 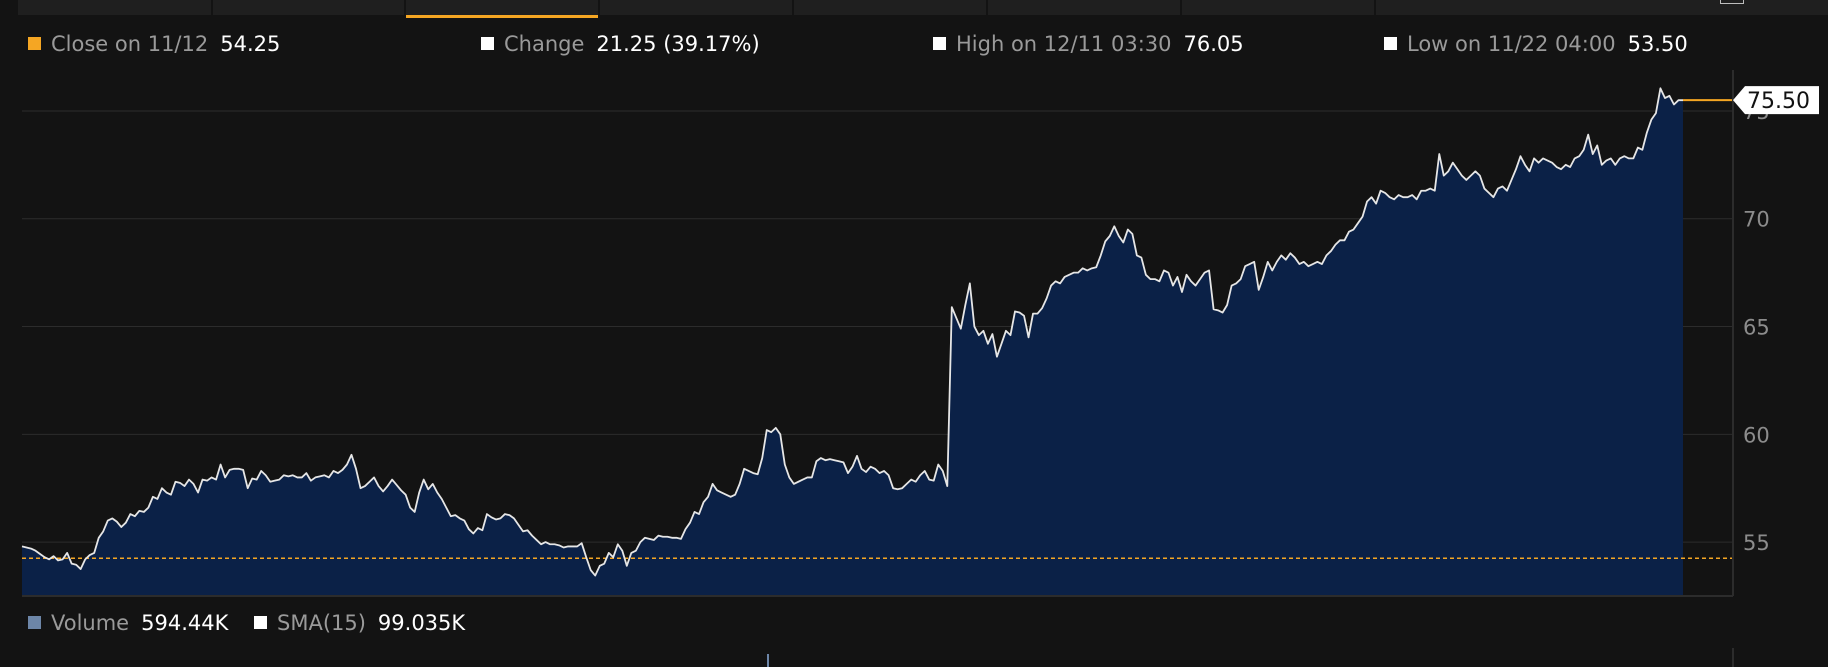 What do you see at coordinates (1756, 328) in the screenshot?
I see `y-tick-label: 65` at bounding box center [1756, 328].